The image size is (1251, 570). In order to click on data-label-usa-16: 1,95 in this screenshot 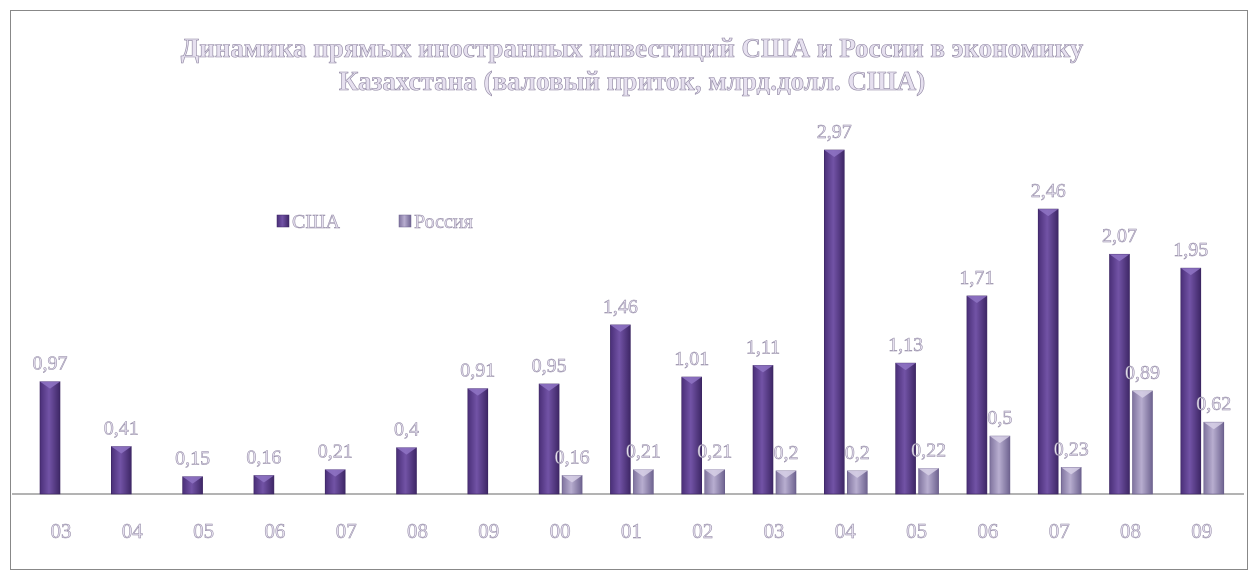, I will do `click(1190, 250)`.